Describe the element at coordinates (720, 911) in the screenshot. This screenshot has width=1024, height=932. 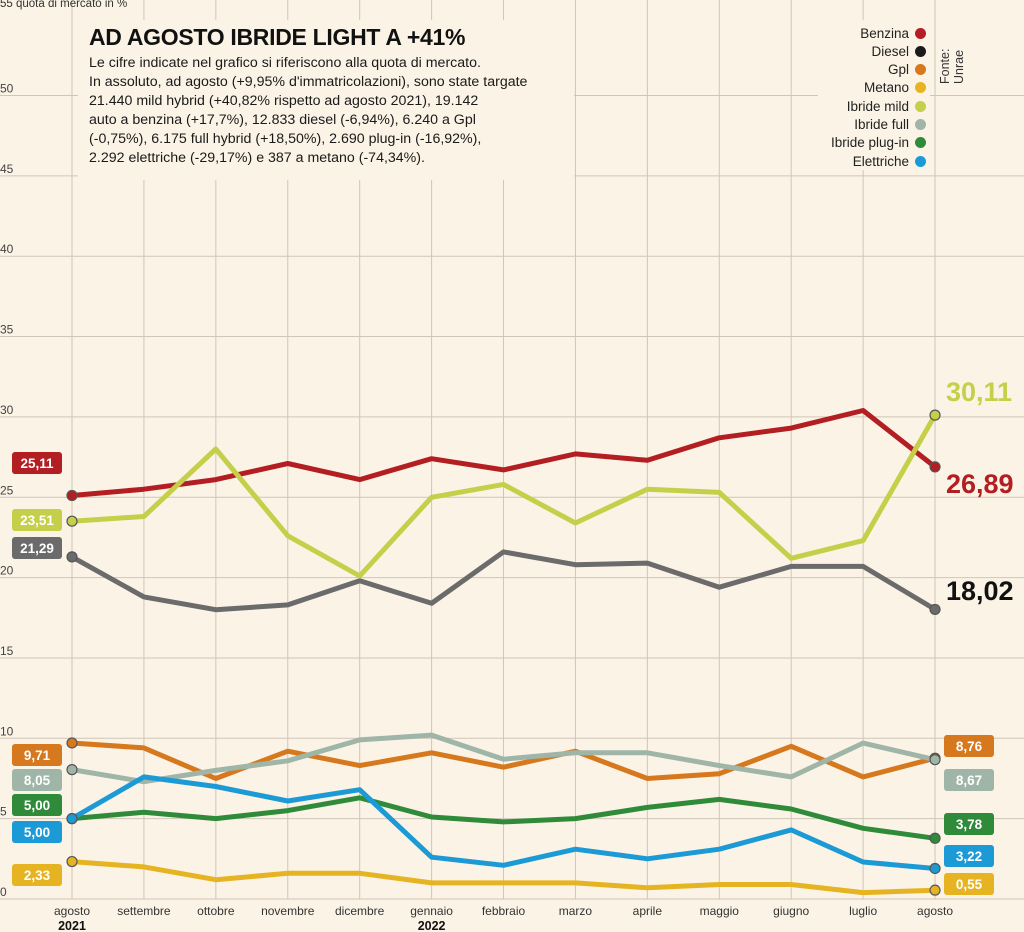
I see `x-tick-label: maggio` at that location.